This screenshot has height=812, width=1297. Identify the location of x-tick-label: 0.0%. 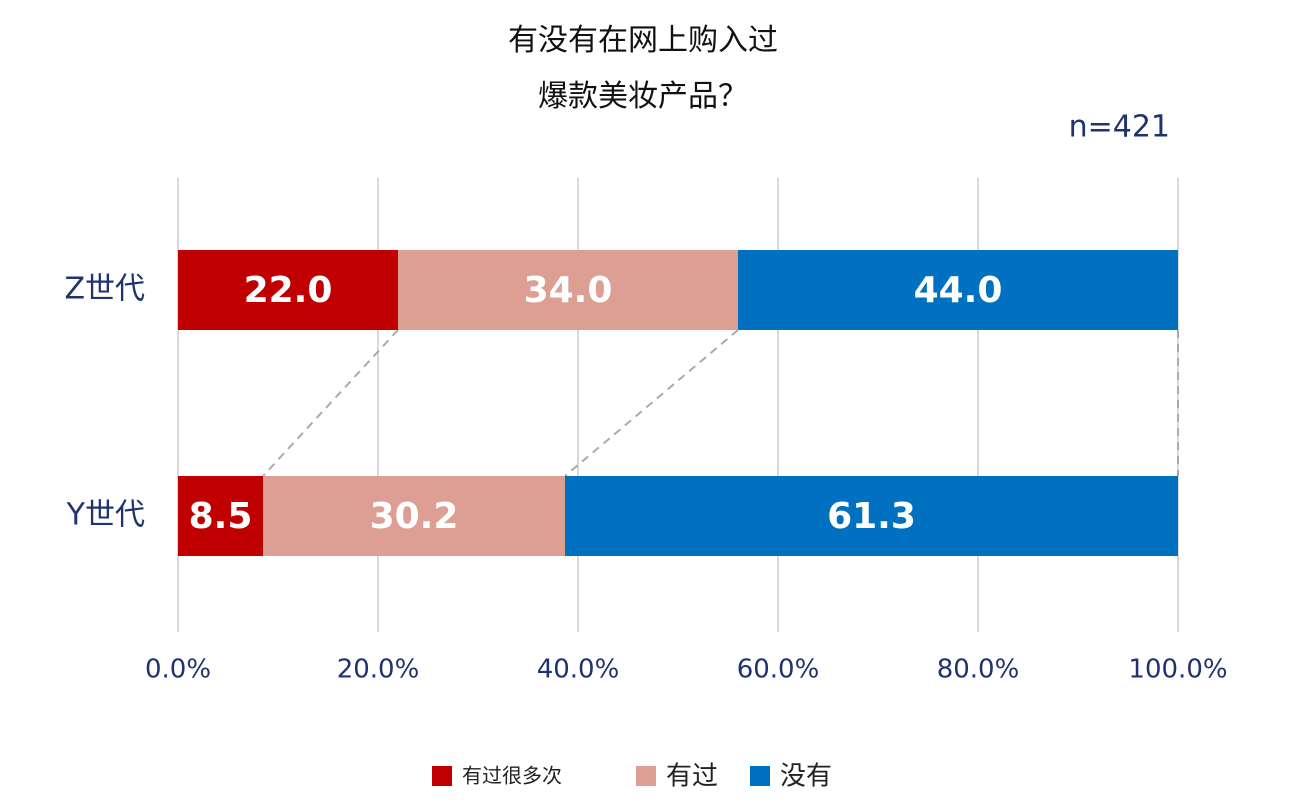
(178, 670).